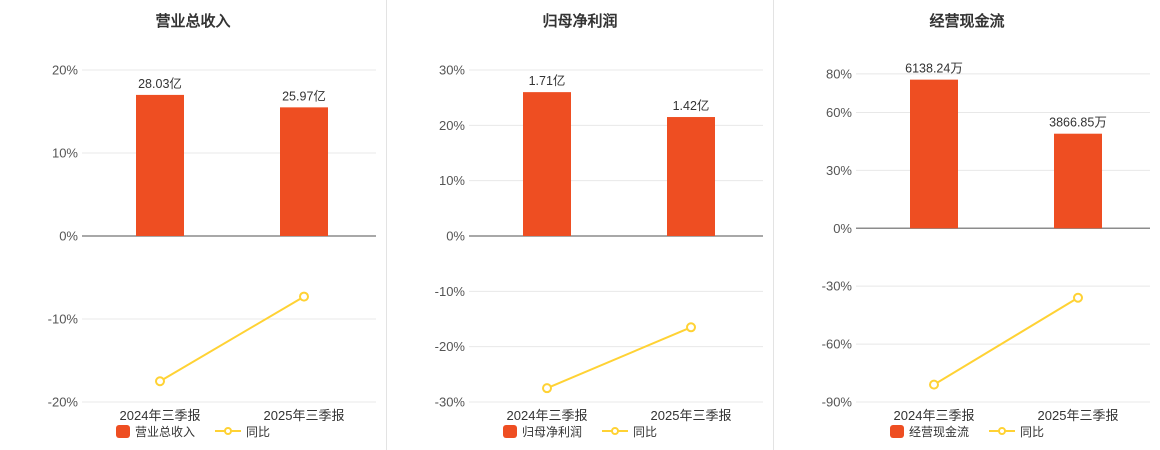 This screenshot has height=450, width=1160. Describe the element at coordinates (691, 105) in the screenshot. I see `bar-value-label: 1.42亿` at that location.